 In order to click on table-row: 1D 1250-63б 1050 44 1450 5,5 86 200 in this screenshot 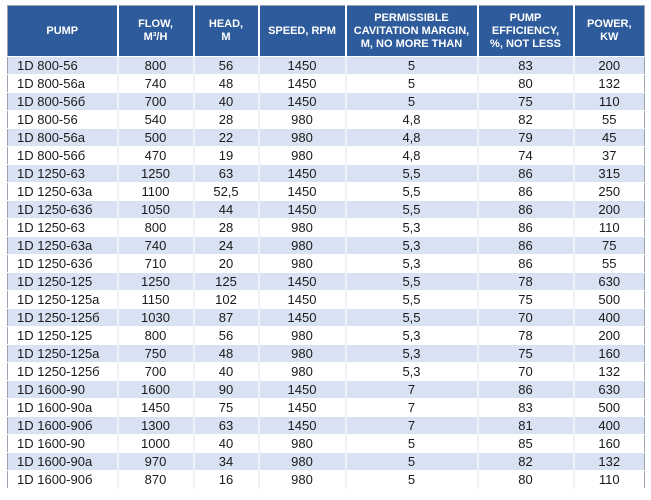, I will do `click(326, 209)`.